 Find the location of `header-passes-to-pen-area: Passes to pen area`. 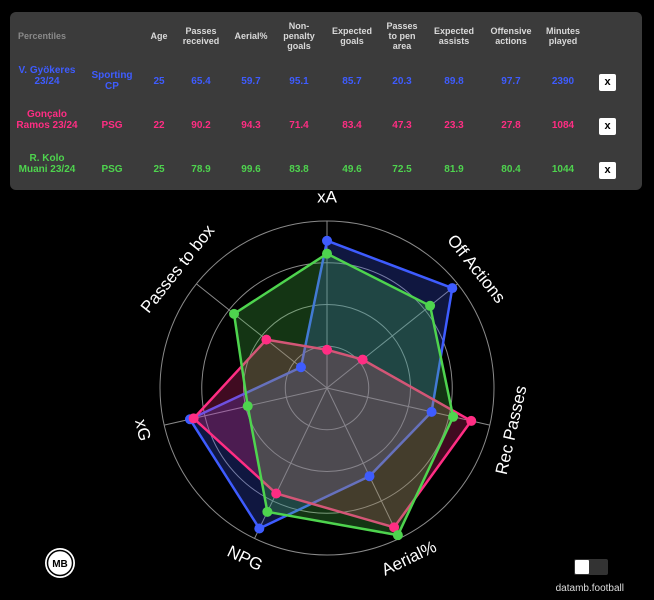

header-passes-to-pen-area: Passes to pen area is located at coordinates (402, 36).